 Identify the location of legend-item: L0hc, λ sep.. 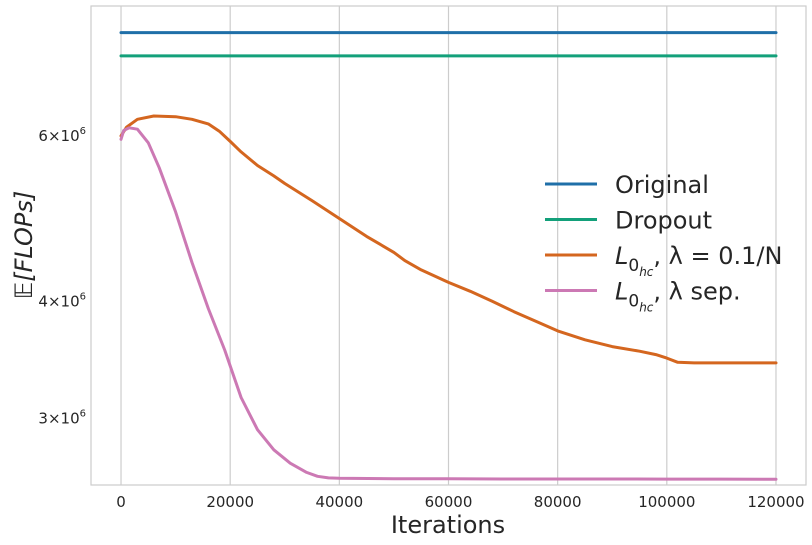
(643, 296).